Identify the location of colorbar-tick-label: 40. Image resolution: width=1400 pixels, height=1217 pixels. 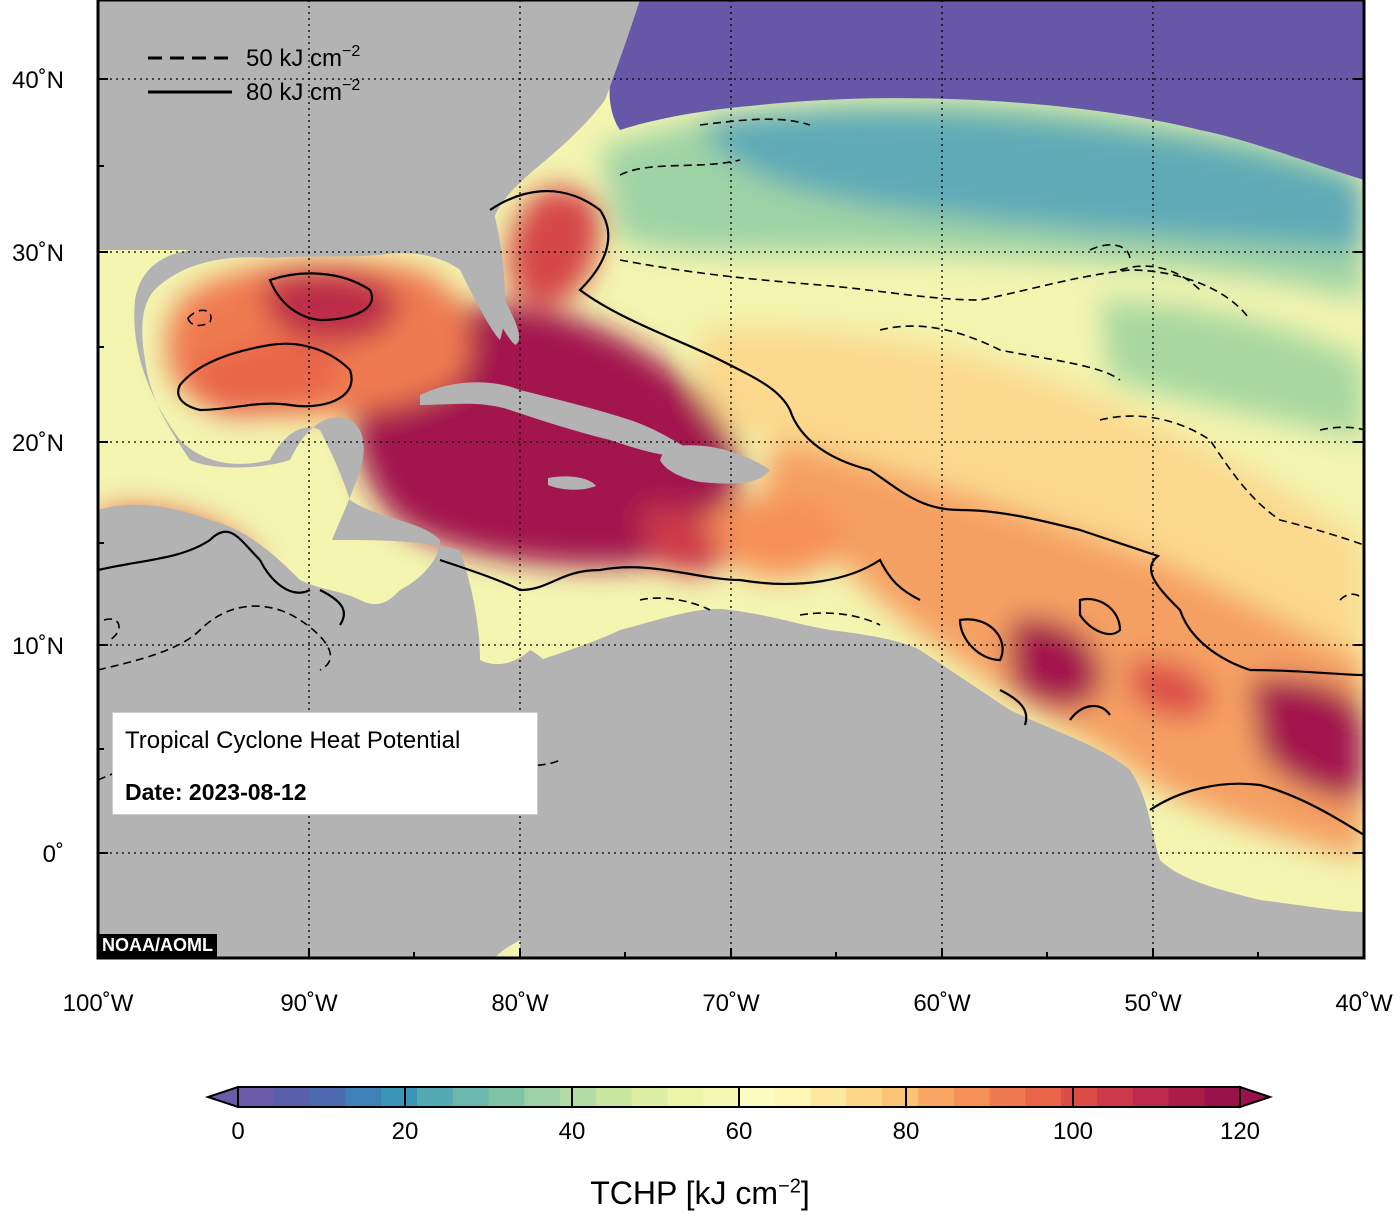
(572, 1131).